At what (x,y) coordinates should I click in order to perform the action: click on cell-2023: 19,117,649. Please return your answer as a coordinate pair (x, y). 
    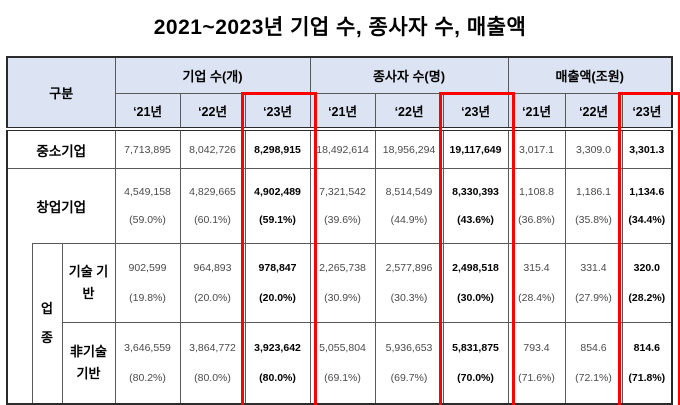
    Looking at the image, I should click on (475, 148).